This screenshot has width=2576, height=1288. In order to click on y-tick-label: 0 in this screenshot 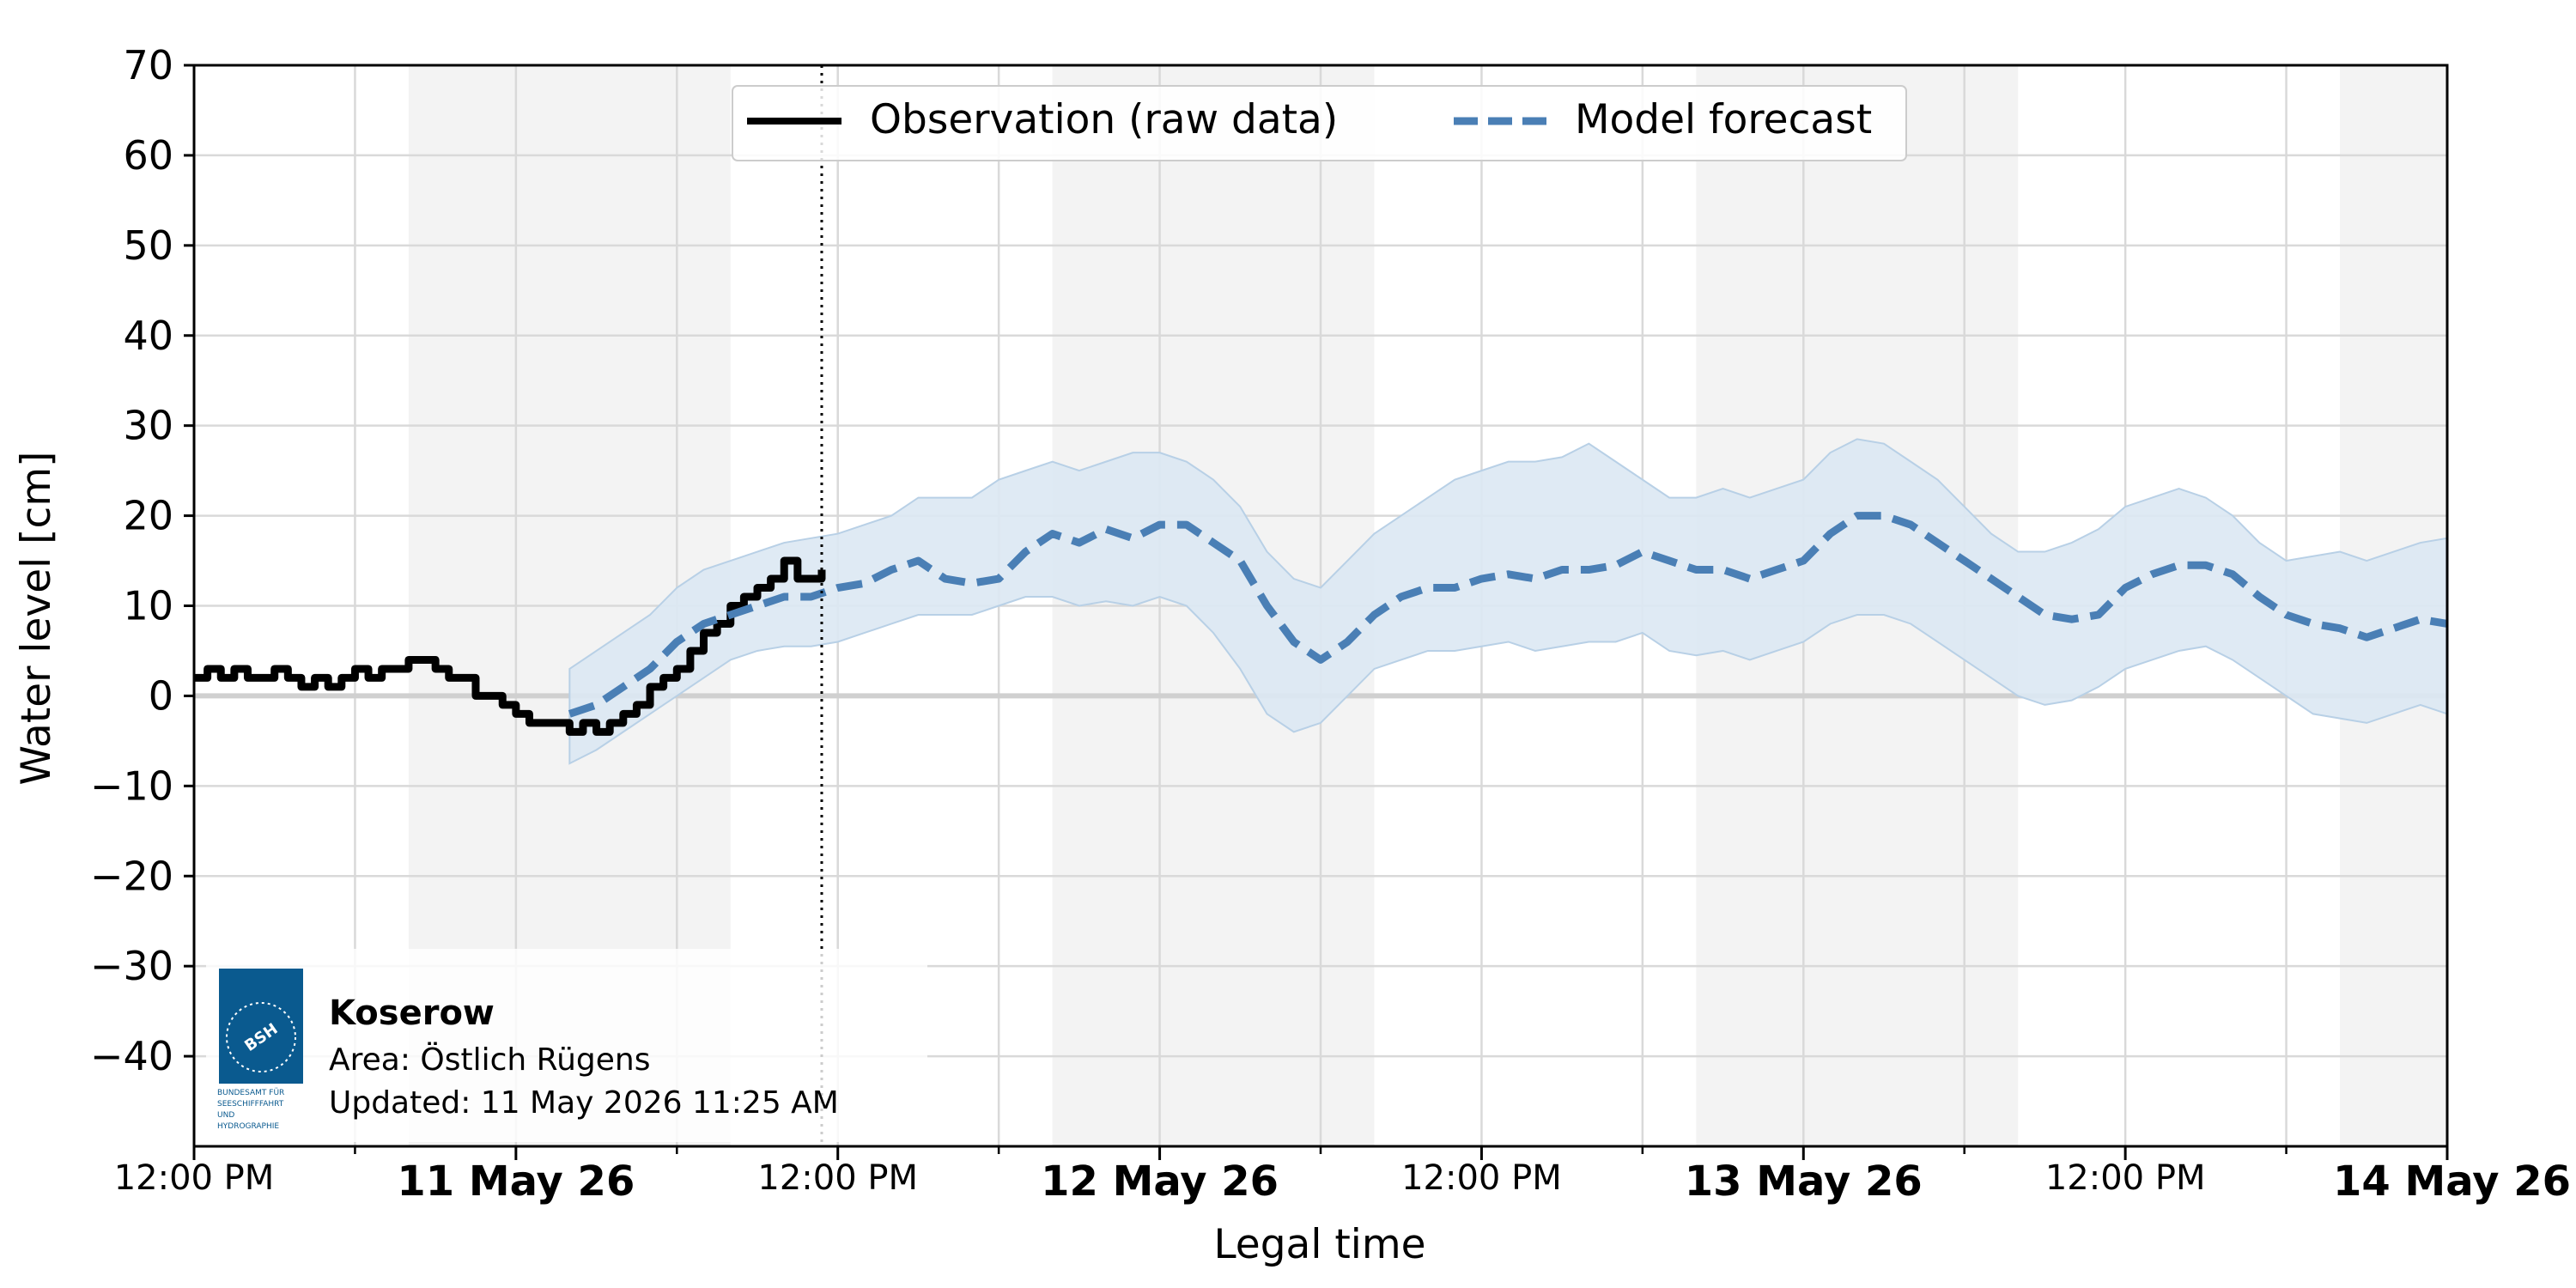, I will do `click(161, 695)`.